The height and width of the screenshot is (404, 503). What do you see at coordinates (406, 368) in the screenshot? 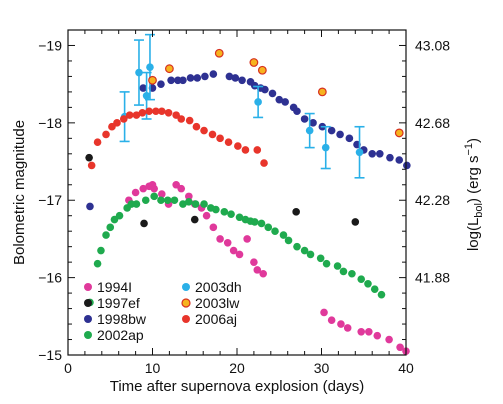
I see `x-tick-label: 40` at bounding box center [406, 368].